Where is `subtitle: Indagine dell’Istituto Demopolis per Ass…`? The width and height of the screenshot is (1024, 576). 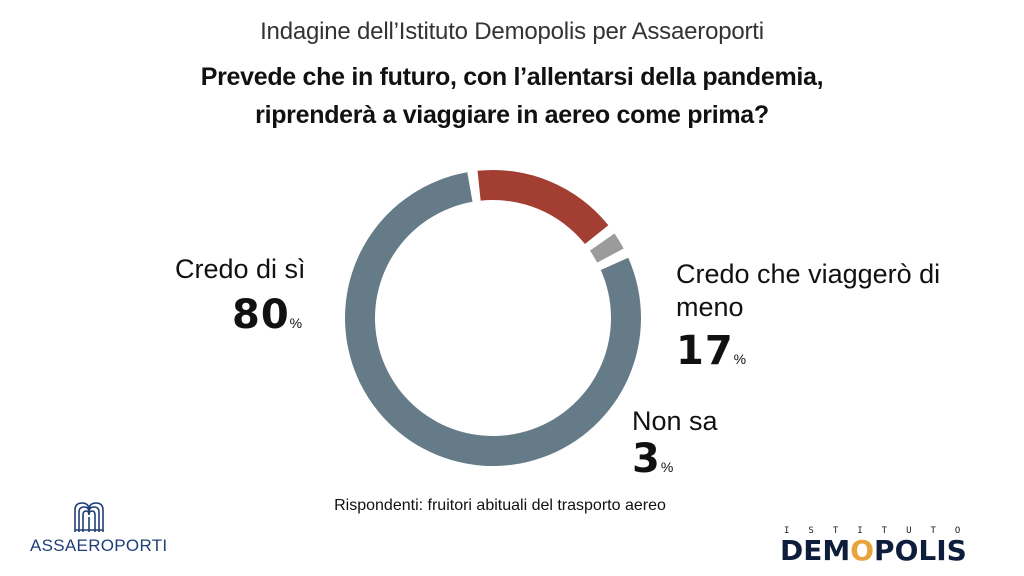 subtitle: Indagine dell’Istituto Demopolis per Ass… is located at coordinates (512, 31).